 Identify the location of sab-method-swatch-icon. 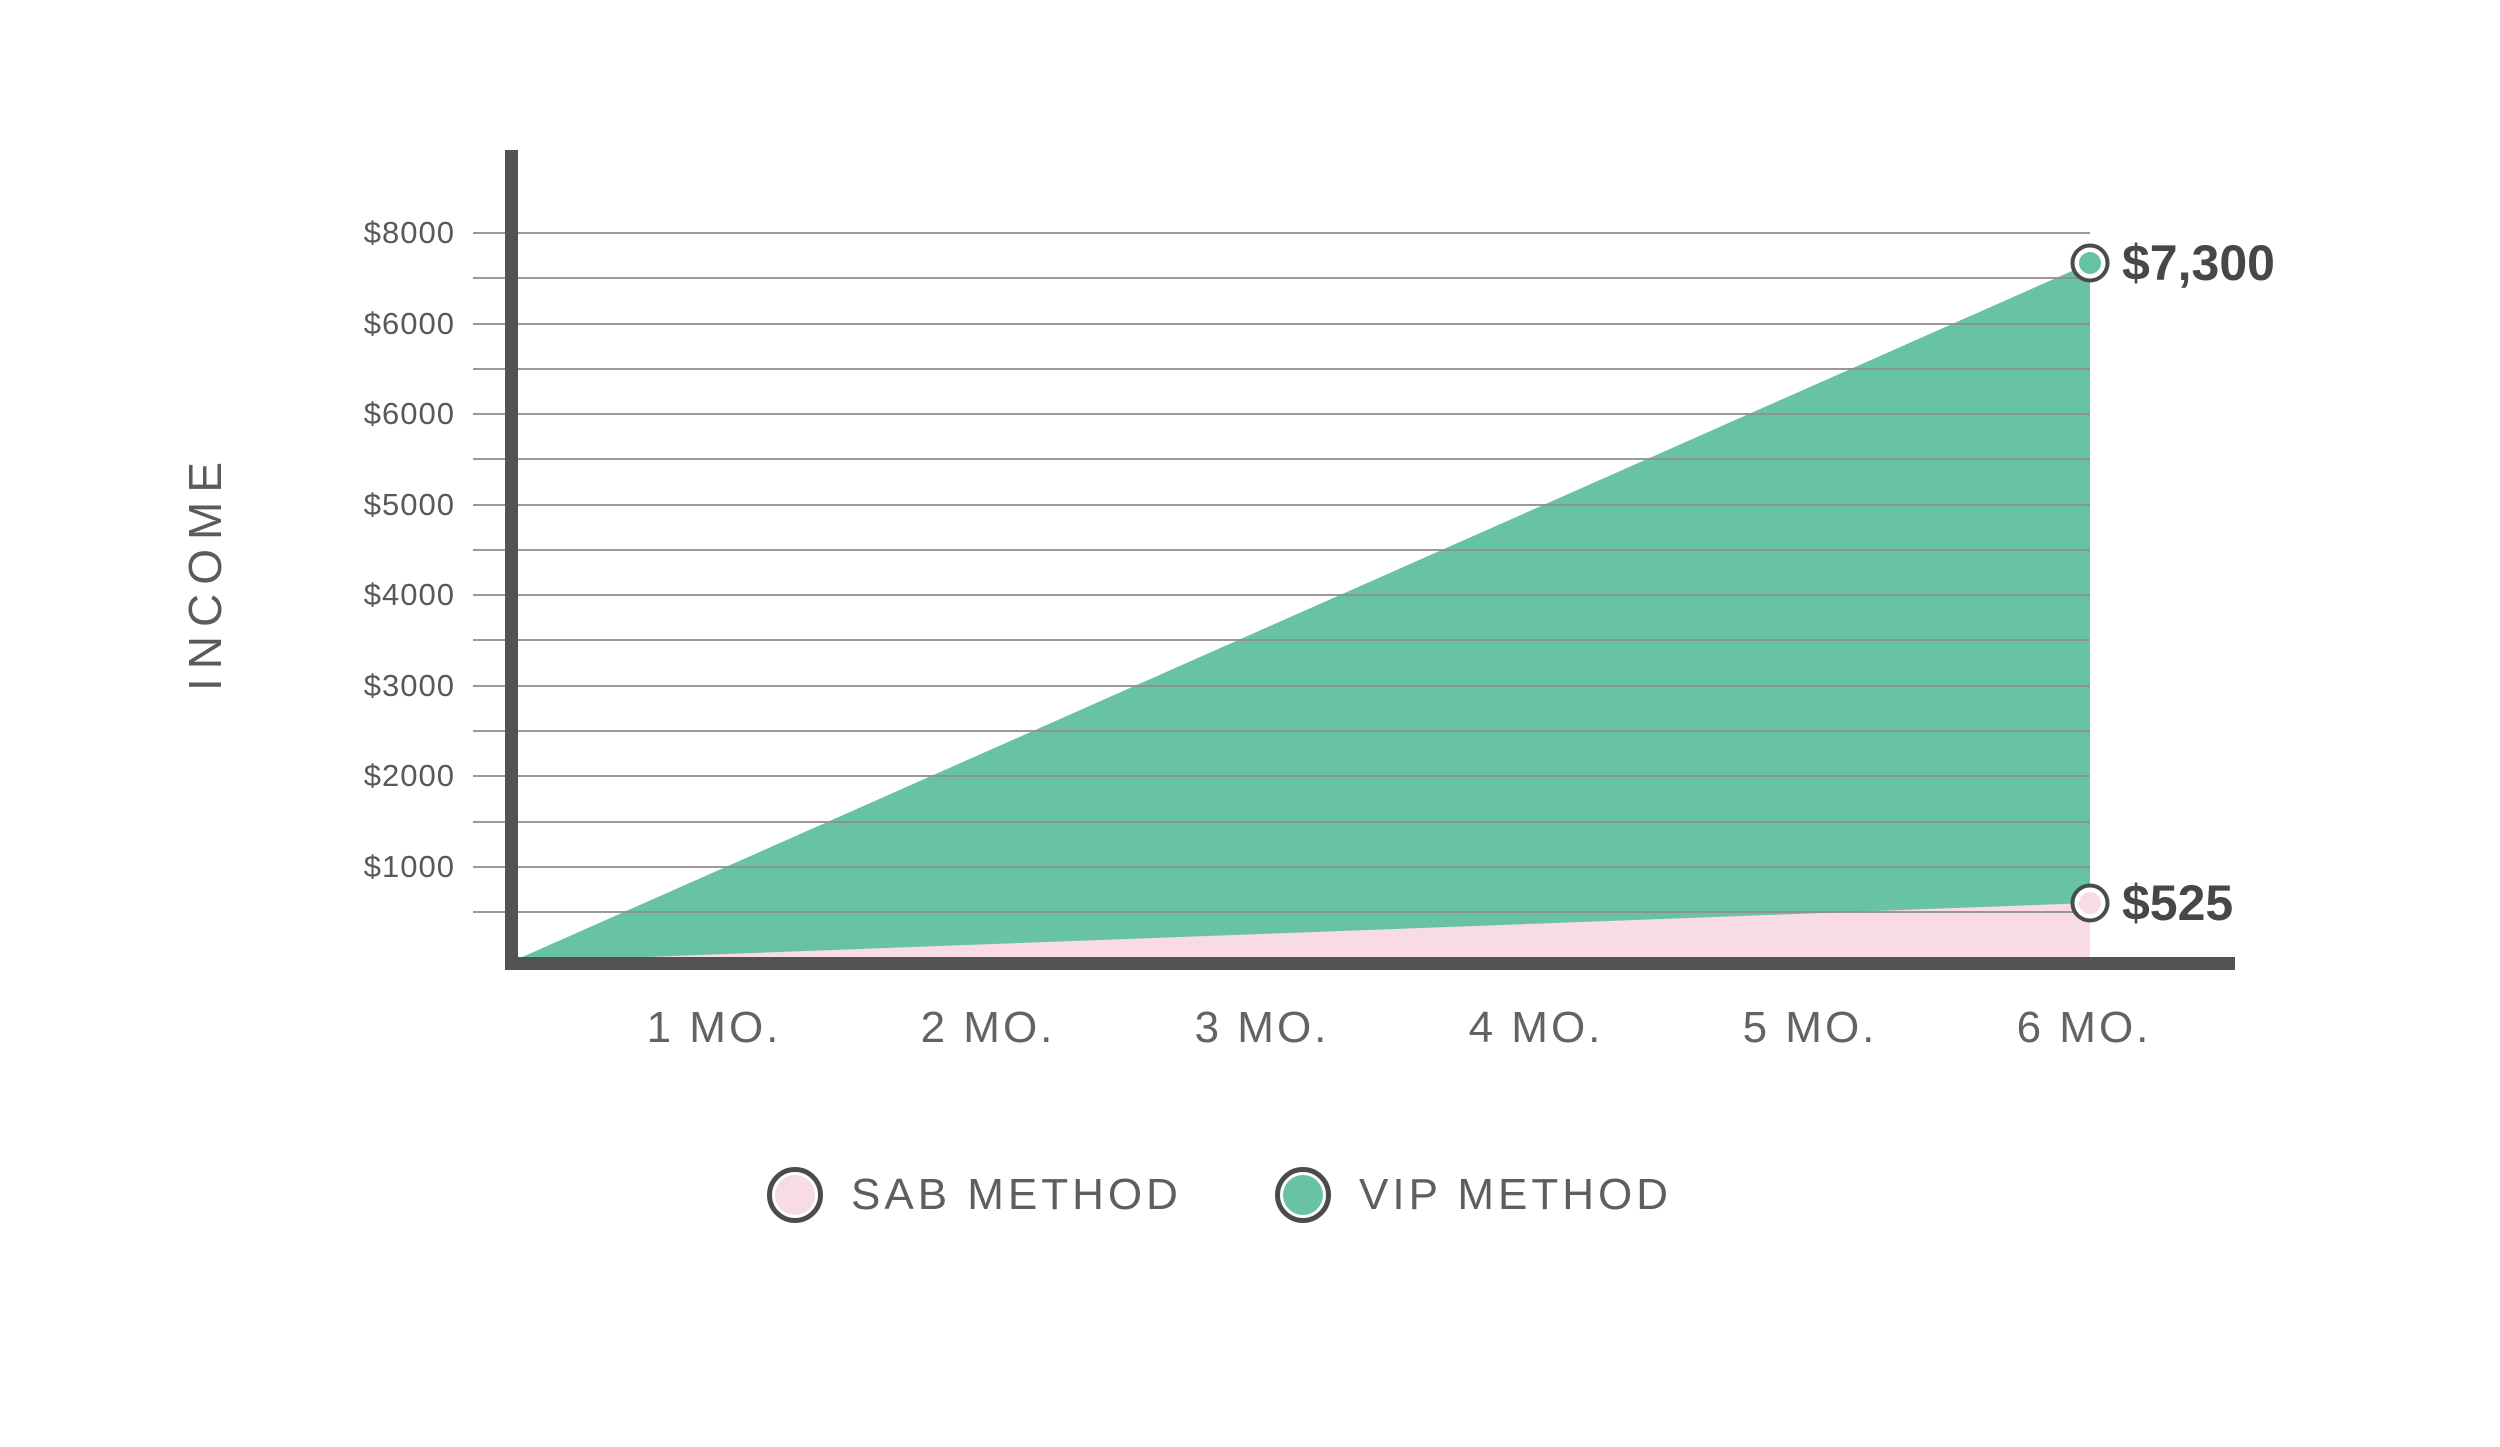
(795, 1195).